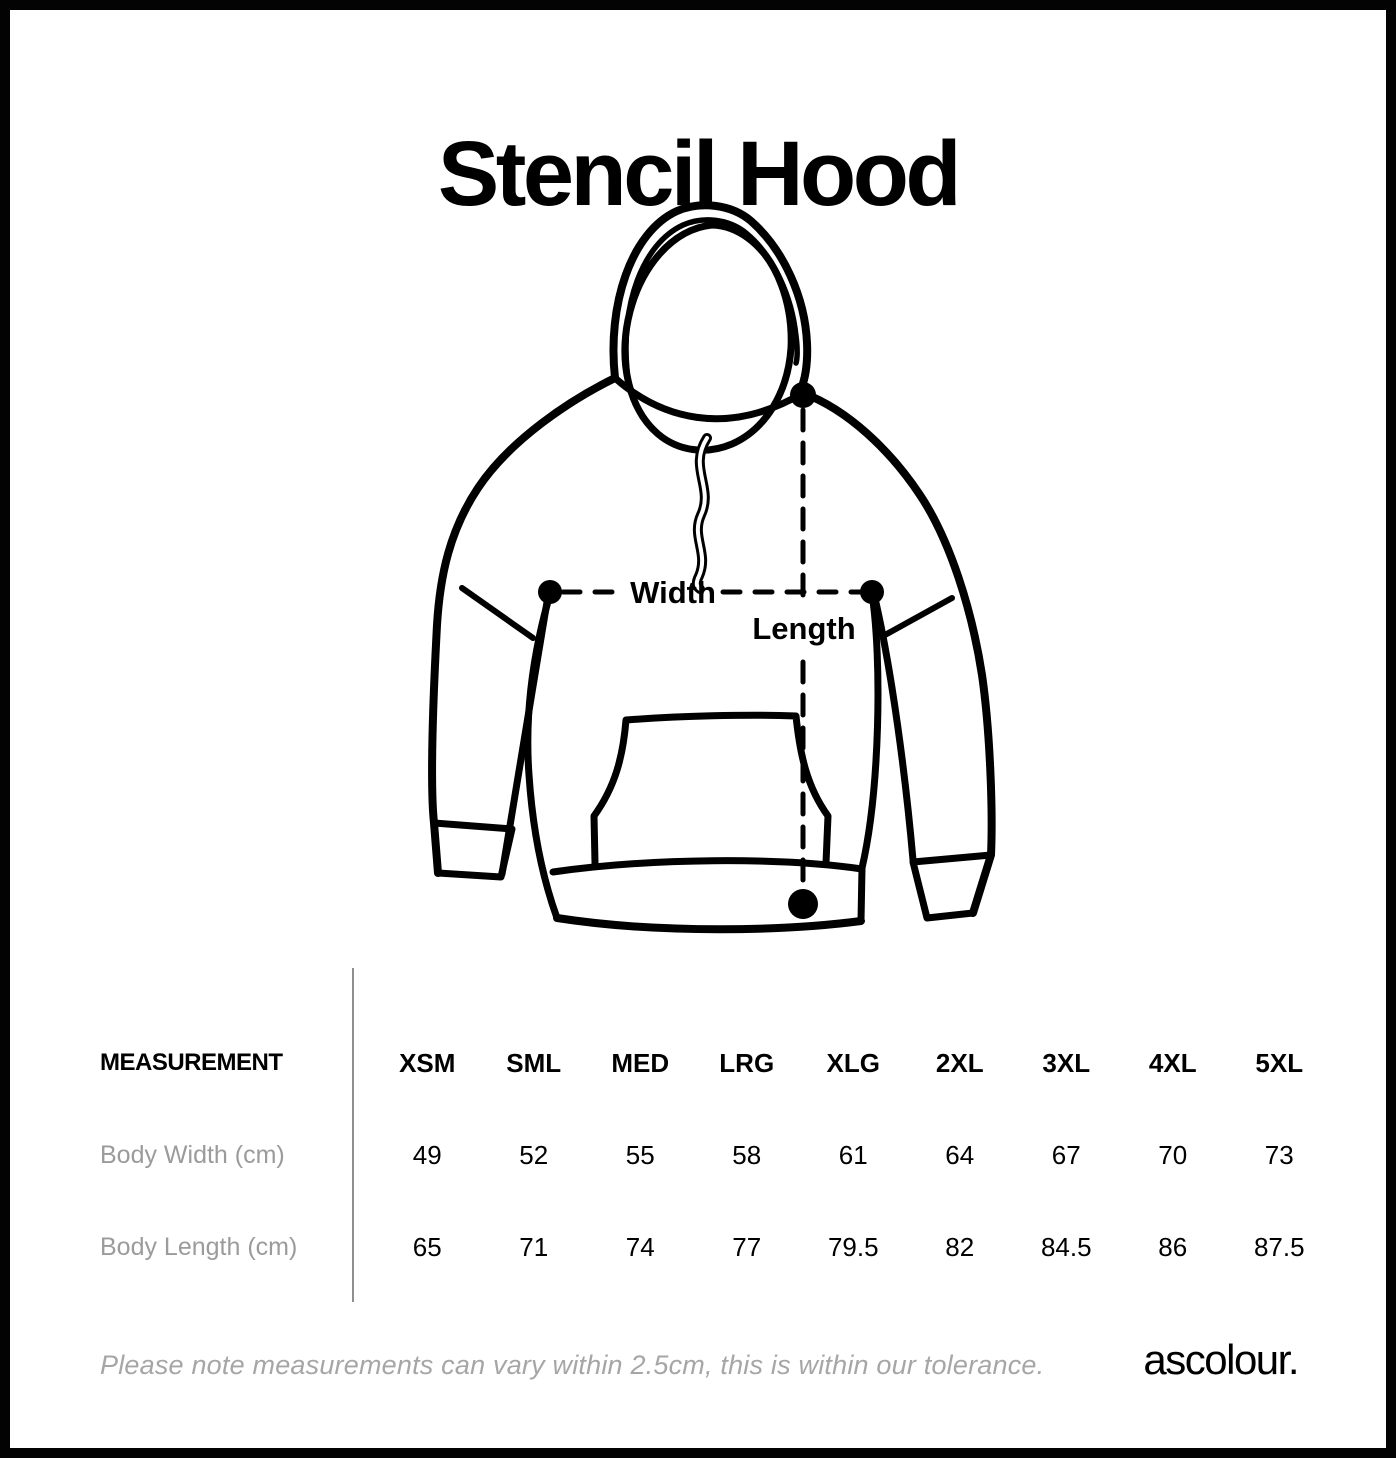  What do you see at coordinates (640, 1246) in the screenshot?
I see `body-length-med: 74` at bounding box center [640, 1246].